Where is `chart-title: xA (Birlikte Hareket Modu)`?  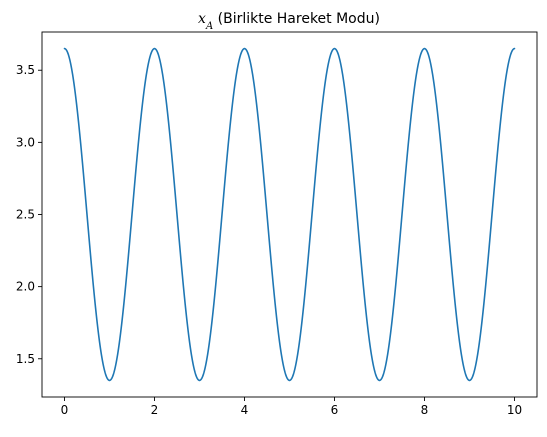
chart-title: xA (Birlikte Hareket Modu) is located at coordinates (289, 21).